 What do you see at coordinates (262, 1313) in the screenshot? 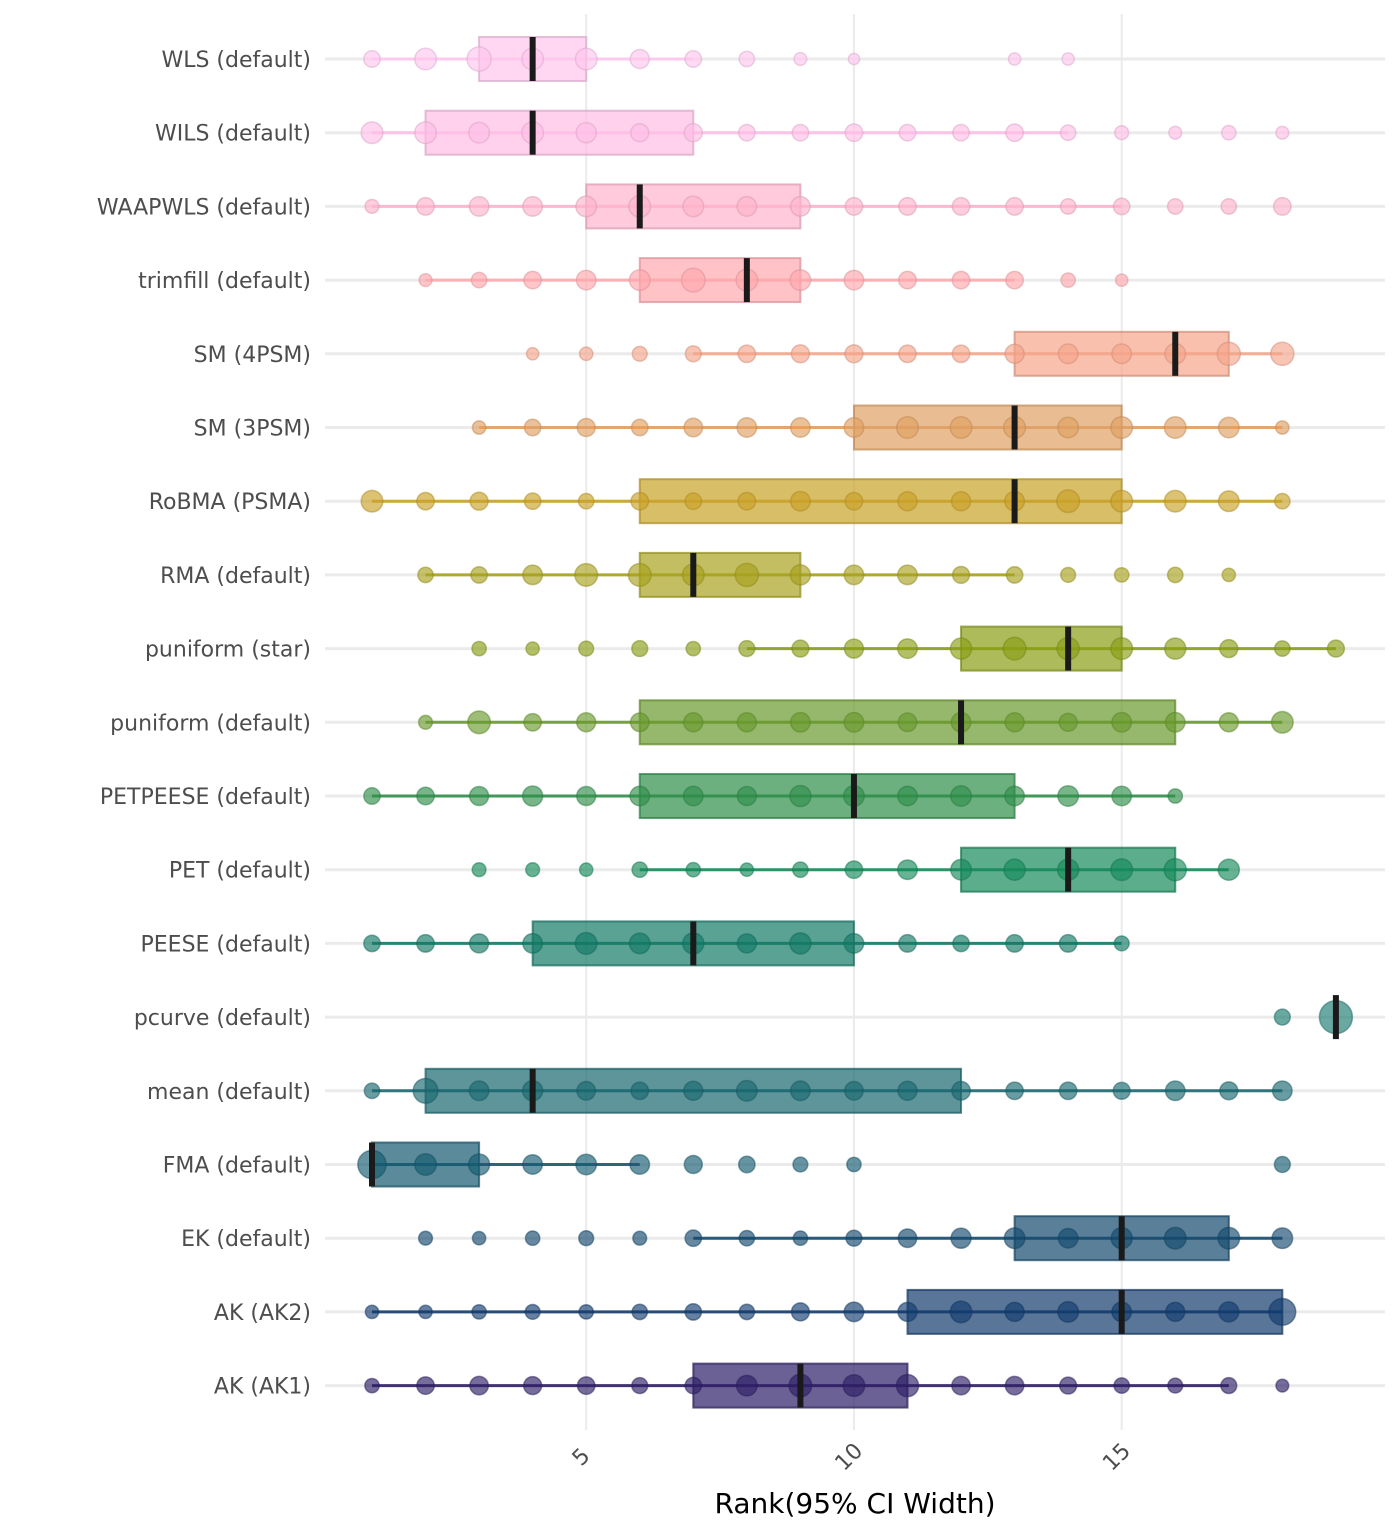
I see `y-axis-label: AK (AK2)` at bounding box center [262, 1313].